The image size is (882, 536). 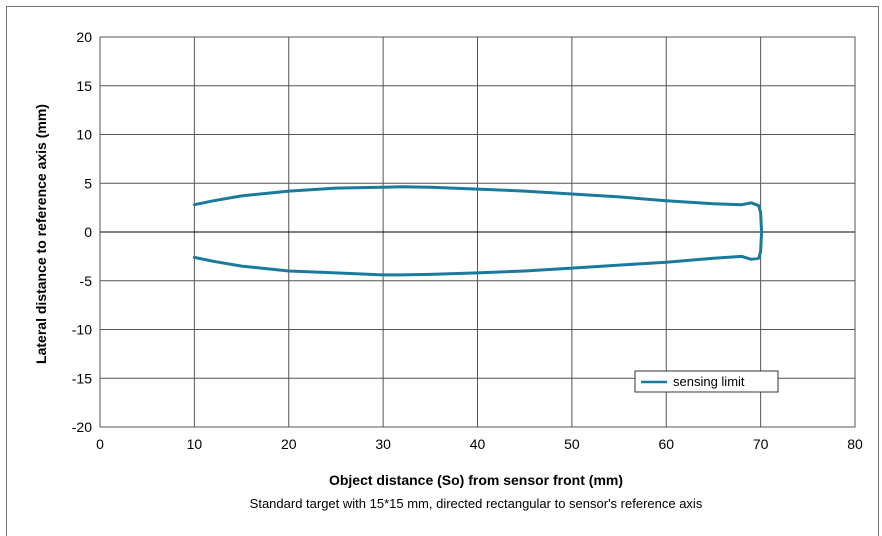 What do you see at coordinates (666, 444) in the screenshot?
I see `x-tick-label: 60` at bounding box center [666, 444].